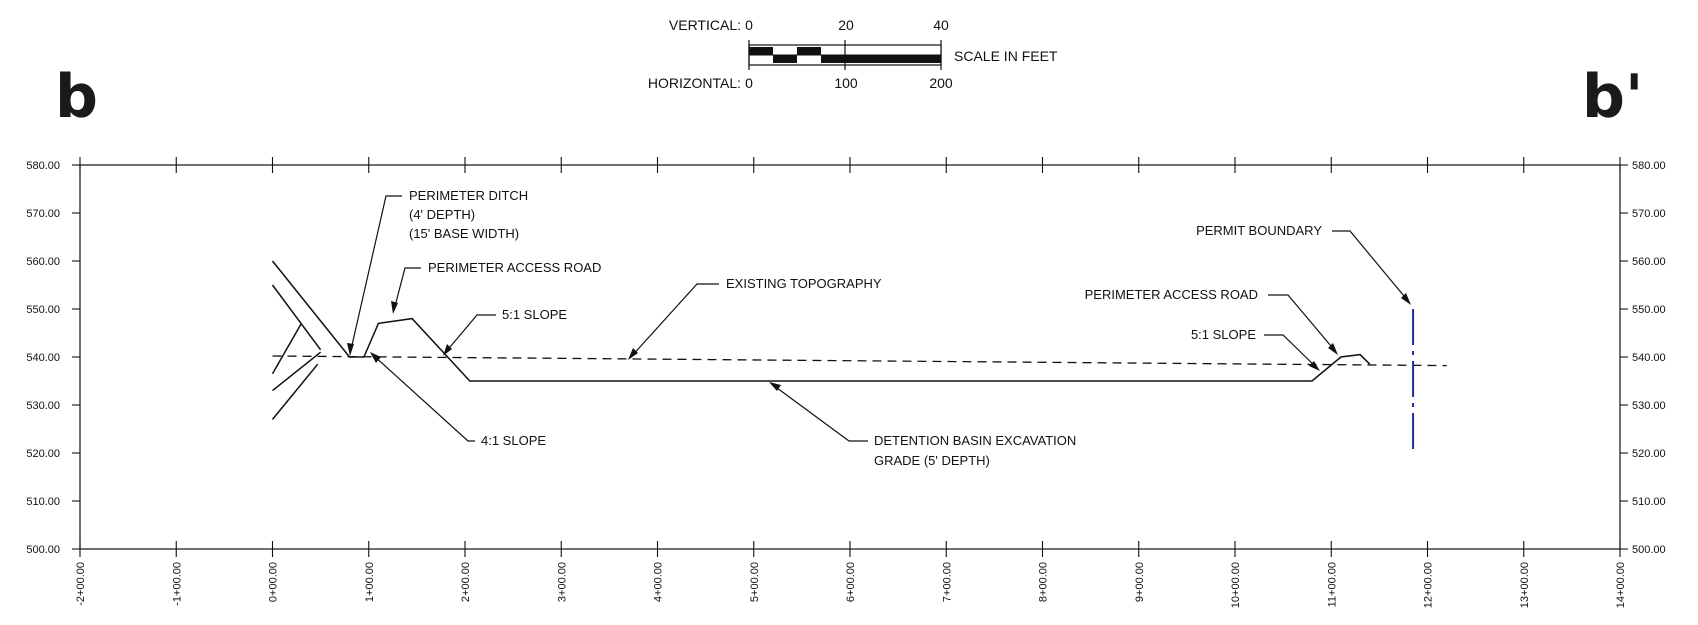  I want to click on elevation-label-left: 500.00, so click(43, 550).